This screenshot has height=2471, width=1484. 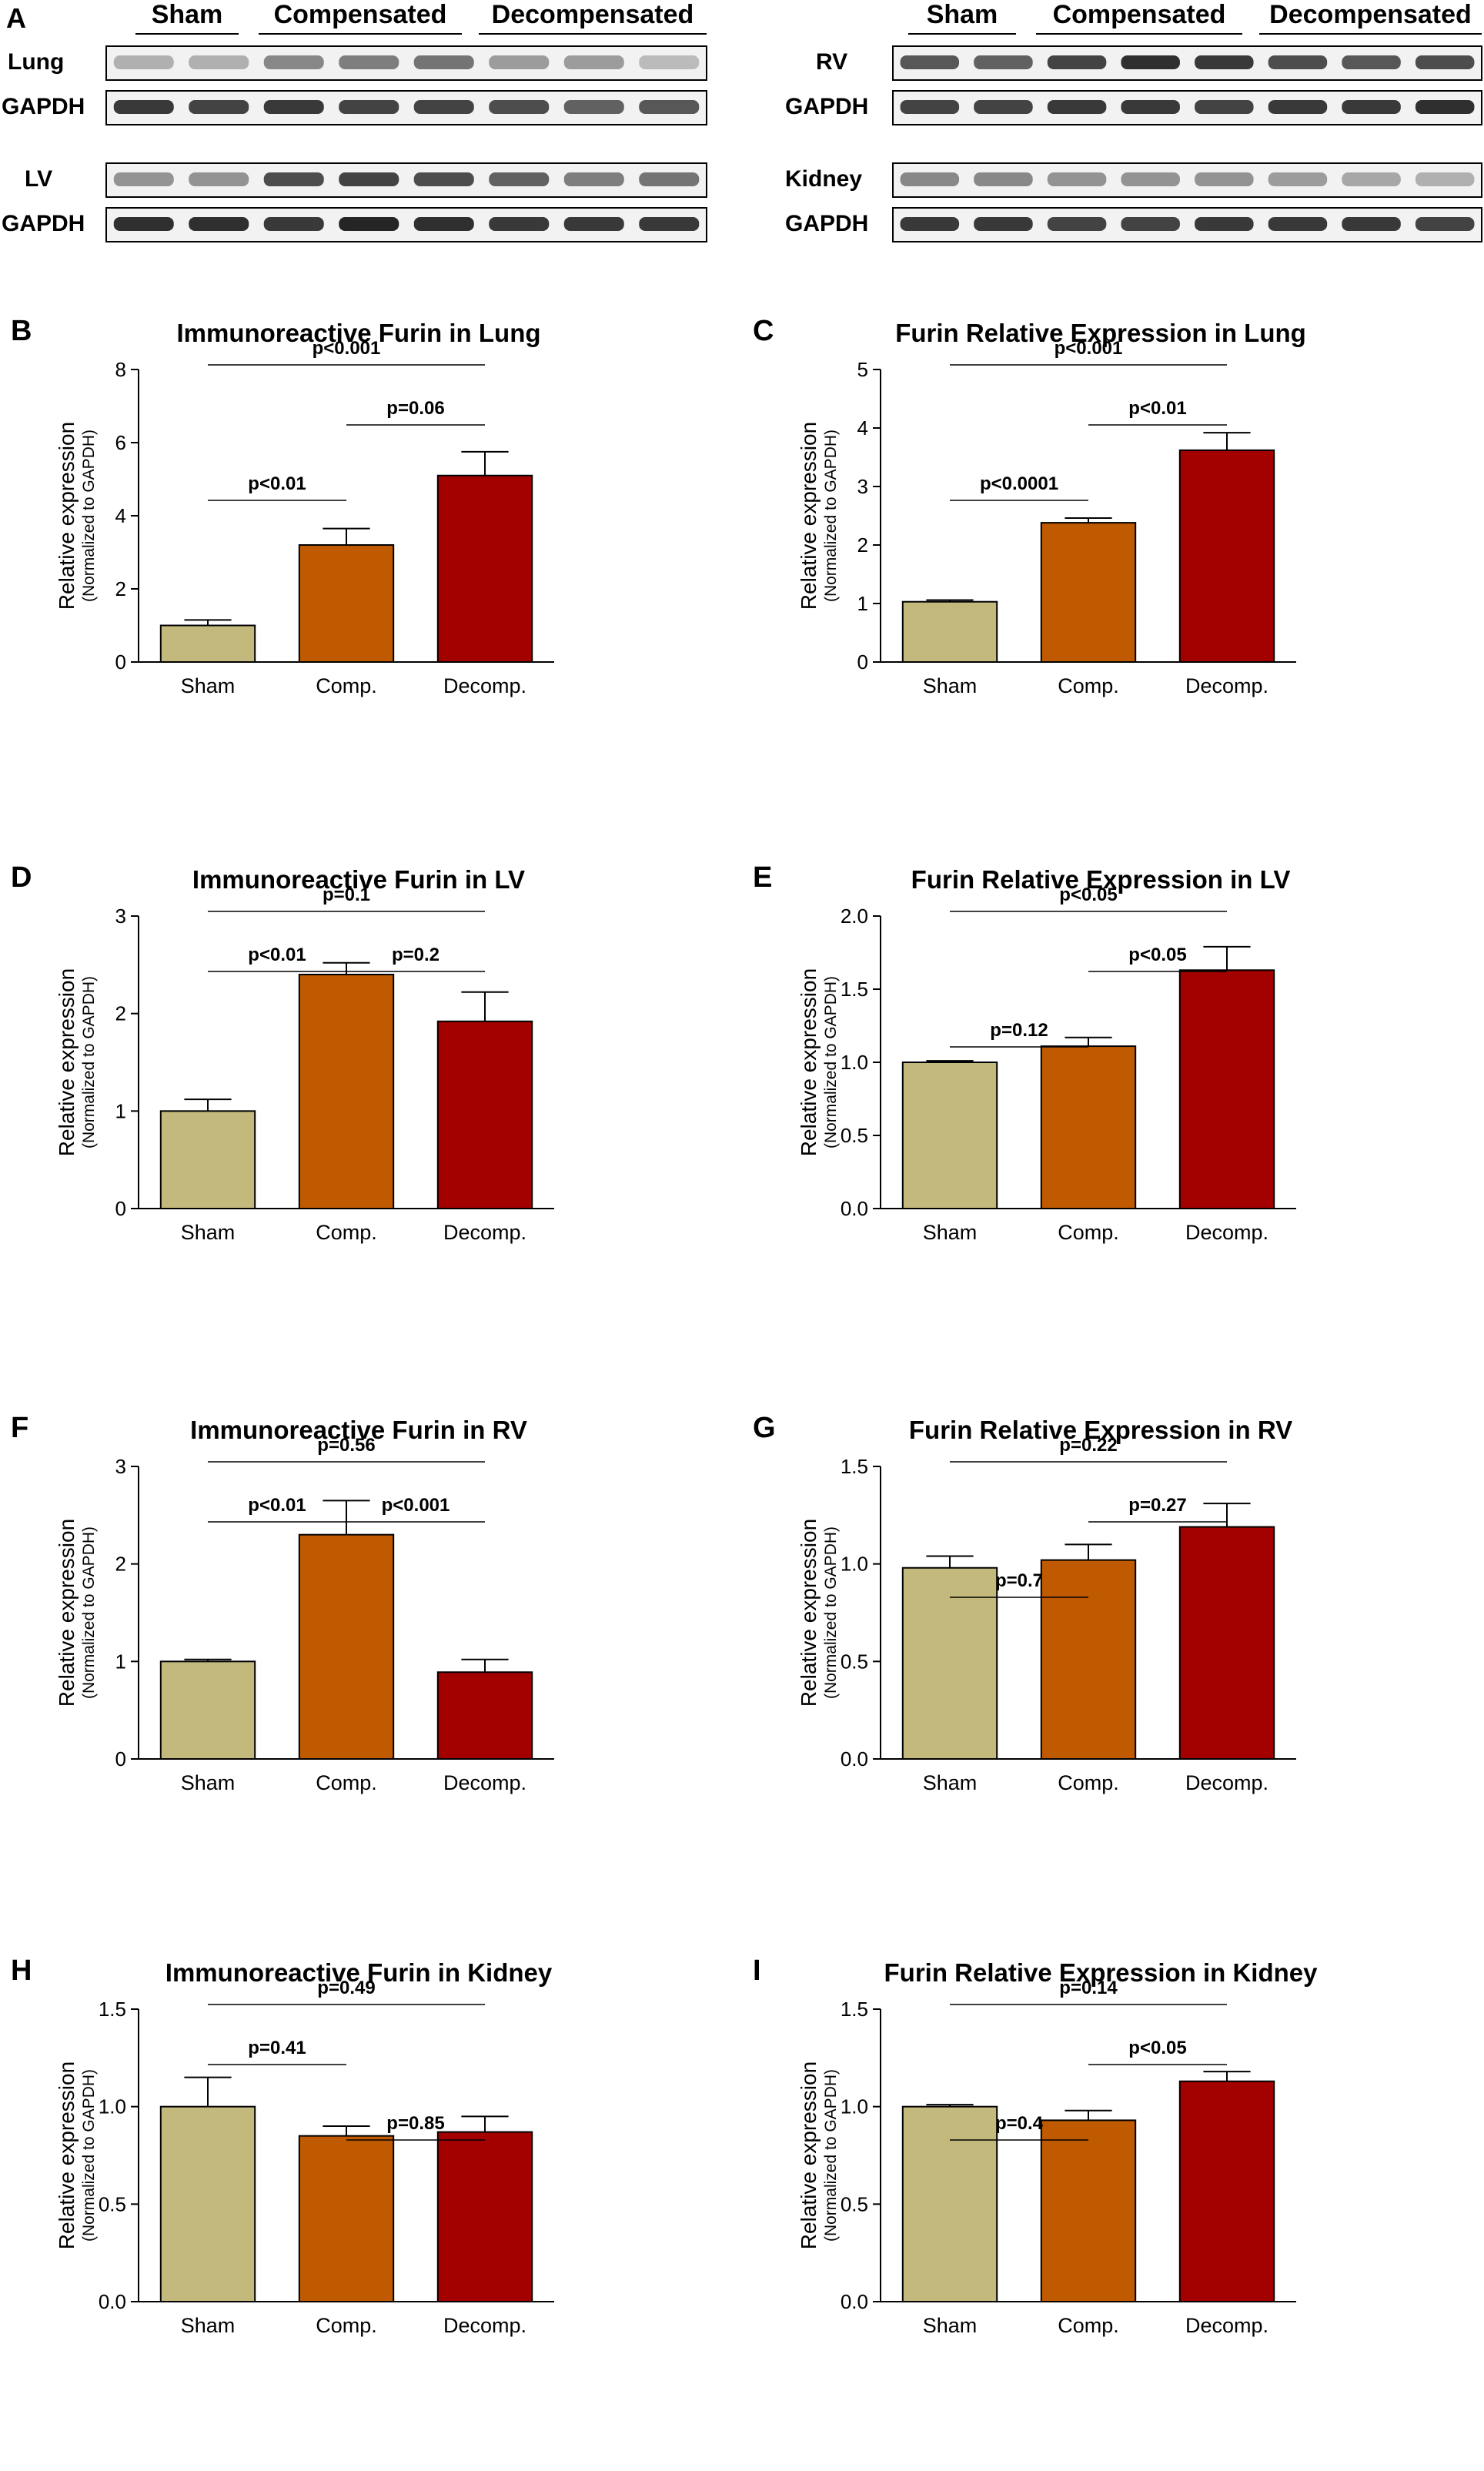 What do you see at coordinates (38, 179) in the screenshot?
I see `blot-row-label-lv: LV` at bounding box center [38, 179].